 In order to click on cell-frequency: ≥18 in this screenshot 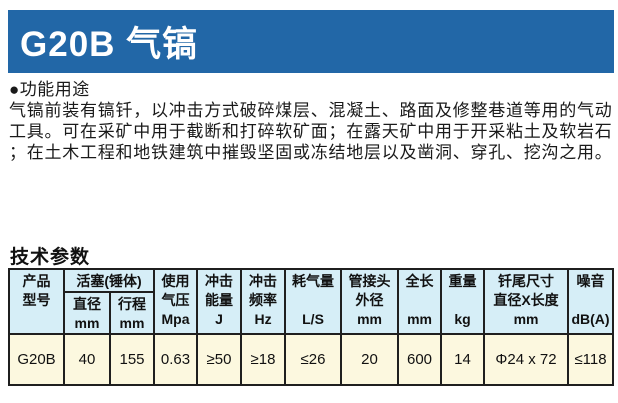, I will do `click(263, 359)`.